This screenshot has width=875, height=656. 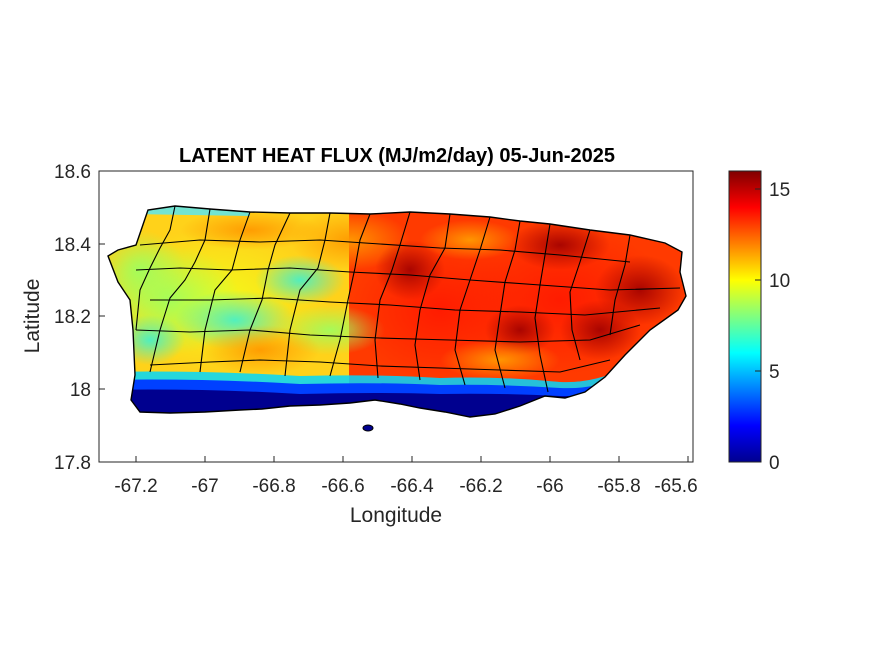 What do you see at coordinates (273, 486) in the screenshot?
I see `x-tick-label: -66.8` at bounding box center [273, 486].